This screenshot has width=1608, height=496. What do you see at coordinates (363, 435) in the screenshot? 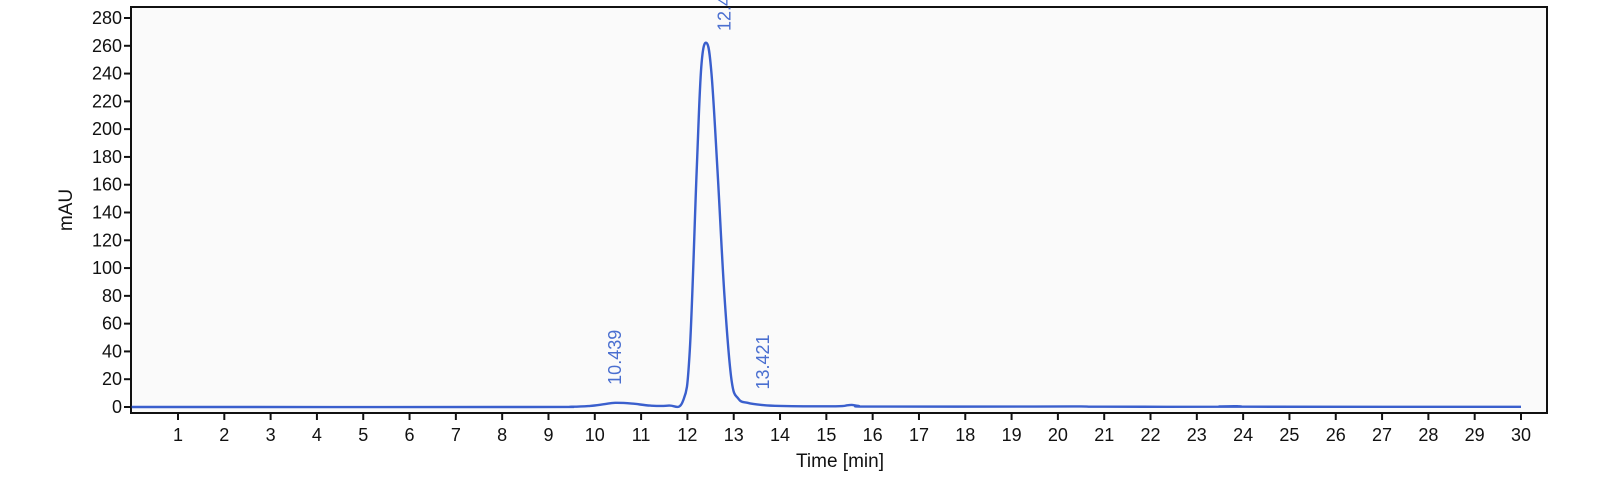
I see `x-tick-label: 5` at bounding box center [363, 435].